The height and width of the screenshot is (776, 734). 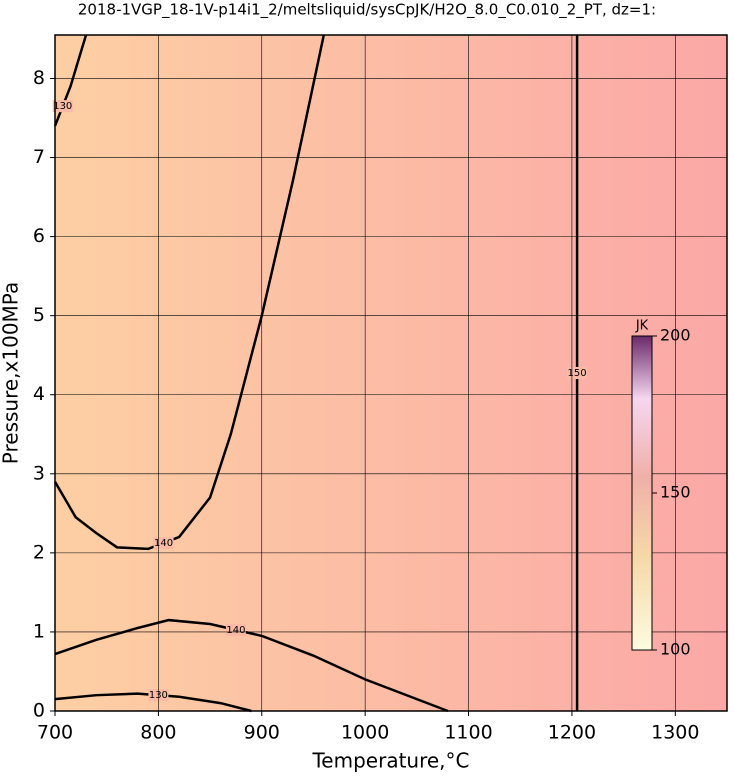 I want to click on x-tick-label: 900, so click(x=262, y=733).